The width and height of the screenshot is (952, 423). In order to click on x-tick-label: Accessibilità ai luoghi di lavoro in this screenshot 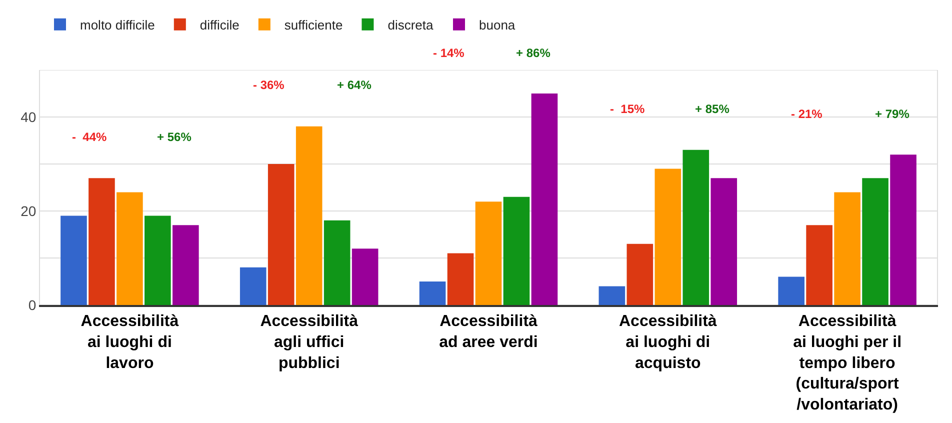, I will do `click(129, 342)`.